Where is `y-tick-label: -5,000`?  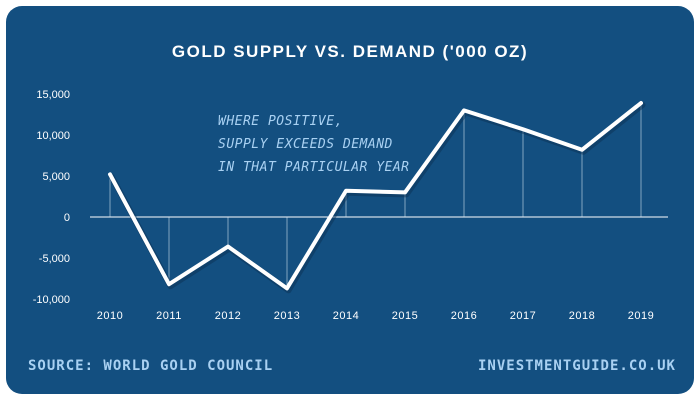 y-tick-label: -5,000 is located at coordinates (54, 259).